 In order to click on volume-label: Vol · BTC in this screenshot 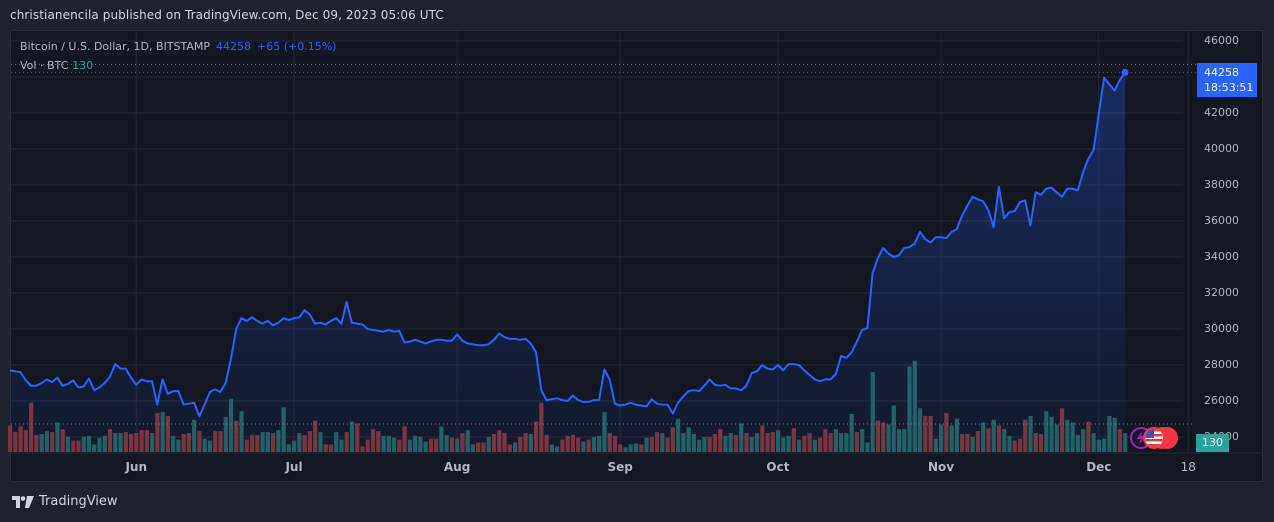, I will do `click(44, 65)`.